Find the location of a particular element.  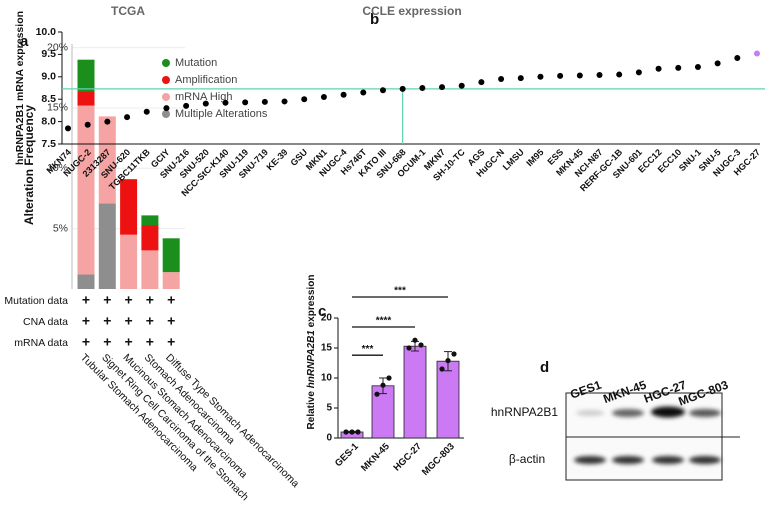

y-axis-label-part: Relative is located at coordinates (311, 408).